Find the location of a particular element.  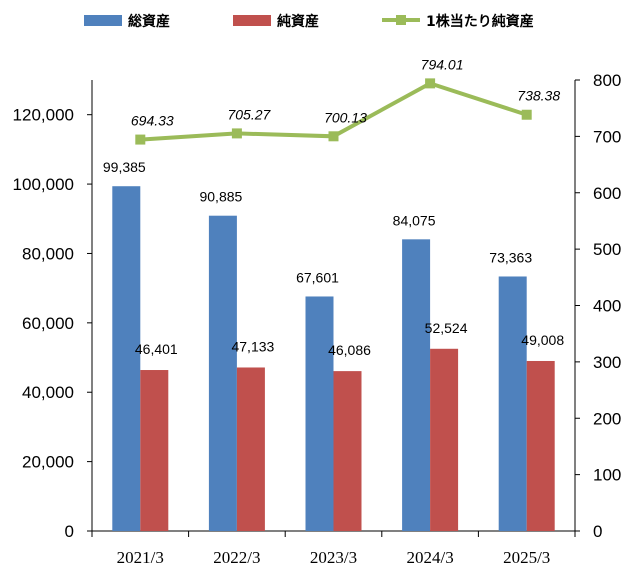

category-label: 2022/3 is located at coordinates (236, 557).